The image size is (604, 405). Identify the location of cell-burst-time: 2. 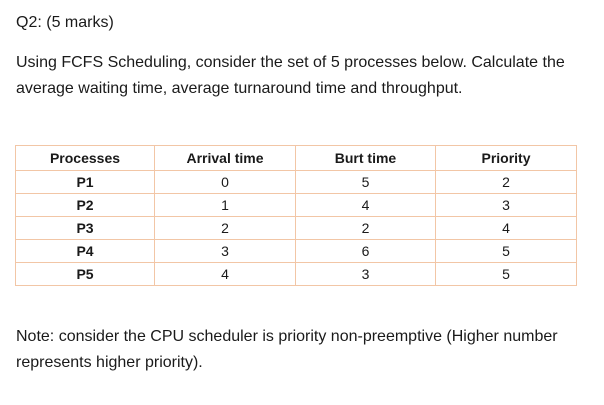
(365, 228).